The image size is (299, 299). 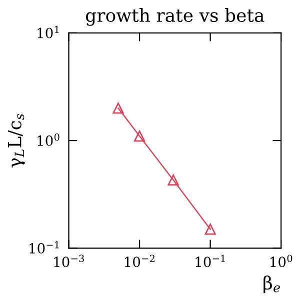 What do you see at coordinates (49, 139) in the screenshot?
I see `y-tick-label: 10$^{0}$` at bounding box center [49, 139].